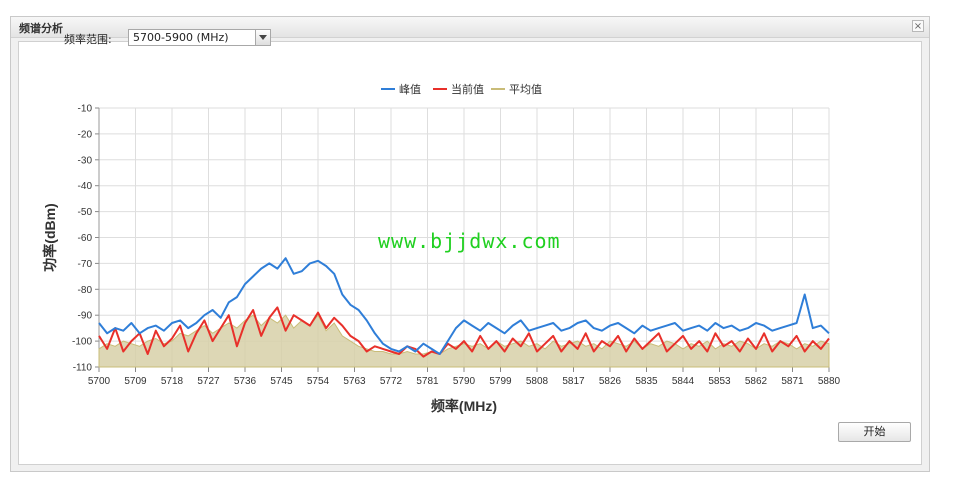 This screenshot has height=483, width=953. I want to click on chevron-down-icon, so click(262, 37).